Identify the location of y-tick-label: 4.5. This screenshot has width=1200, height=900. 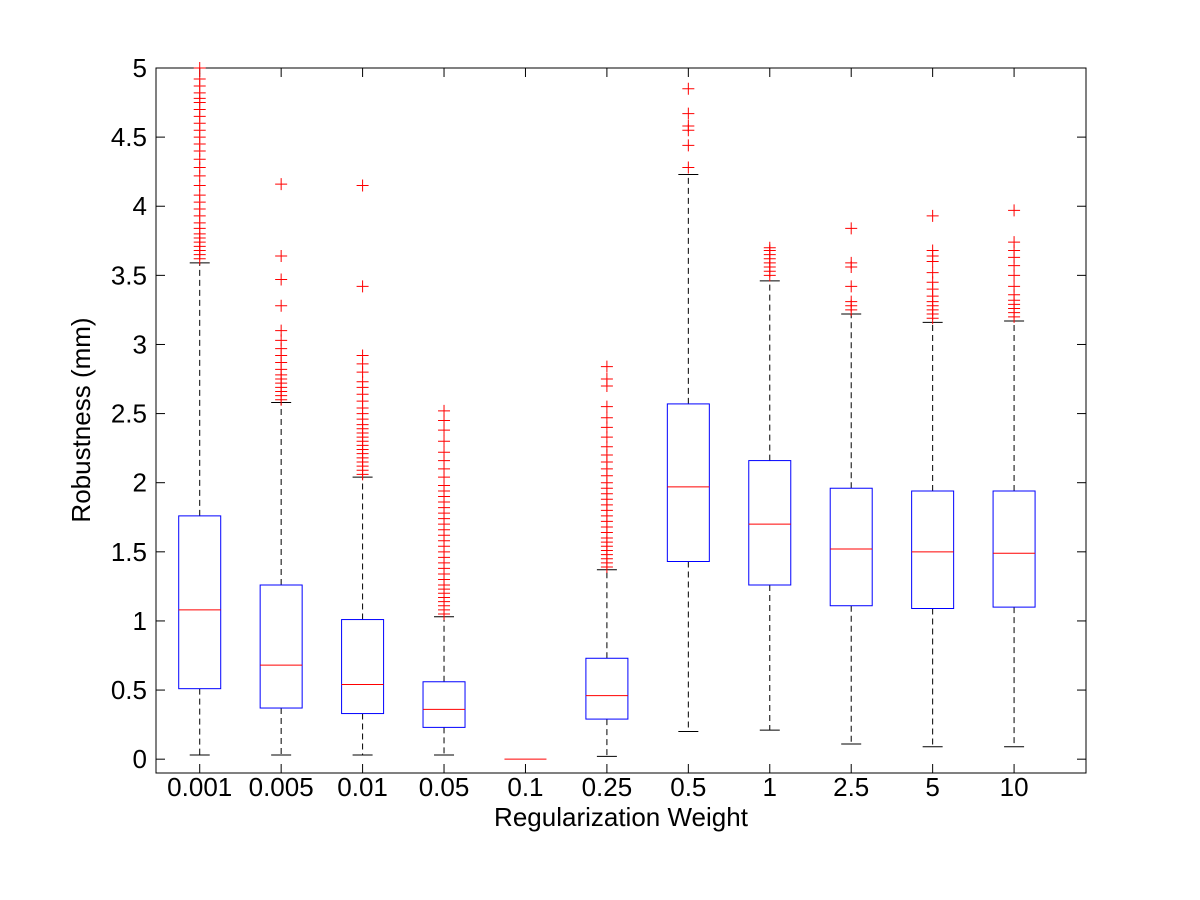
(129, 137).